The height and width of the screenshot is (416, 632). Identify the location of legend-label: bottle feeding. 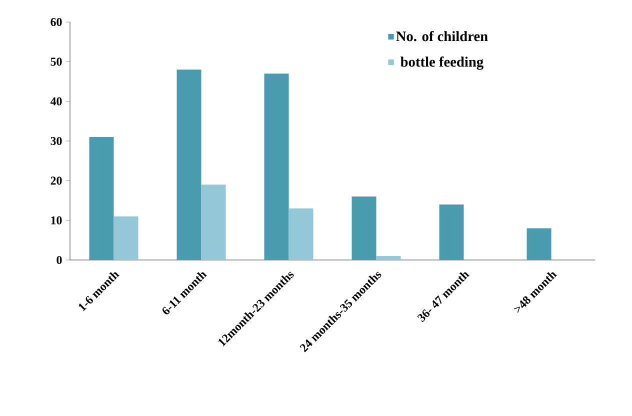
(442, 63).